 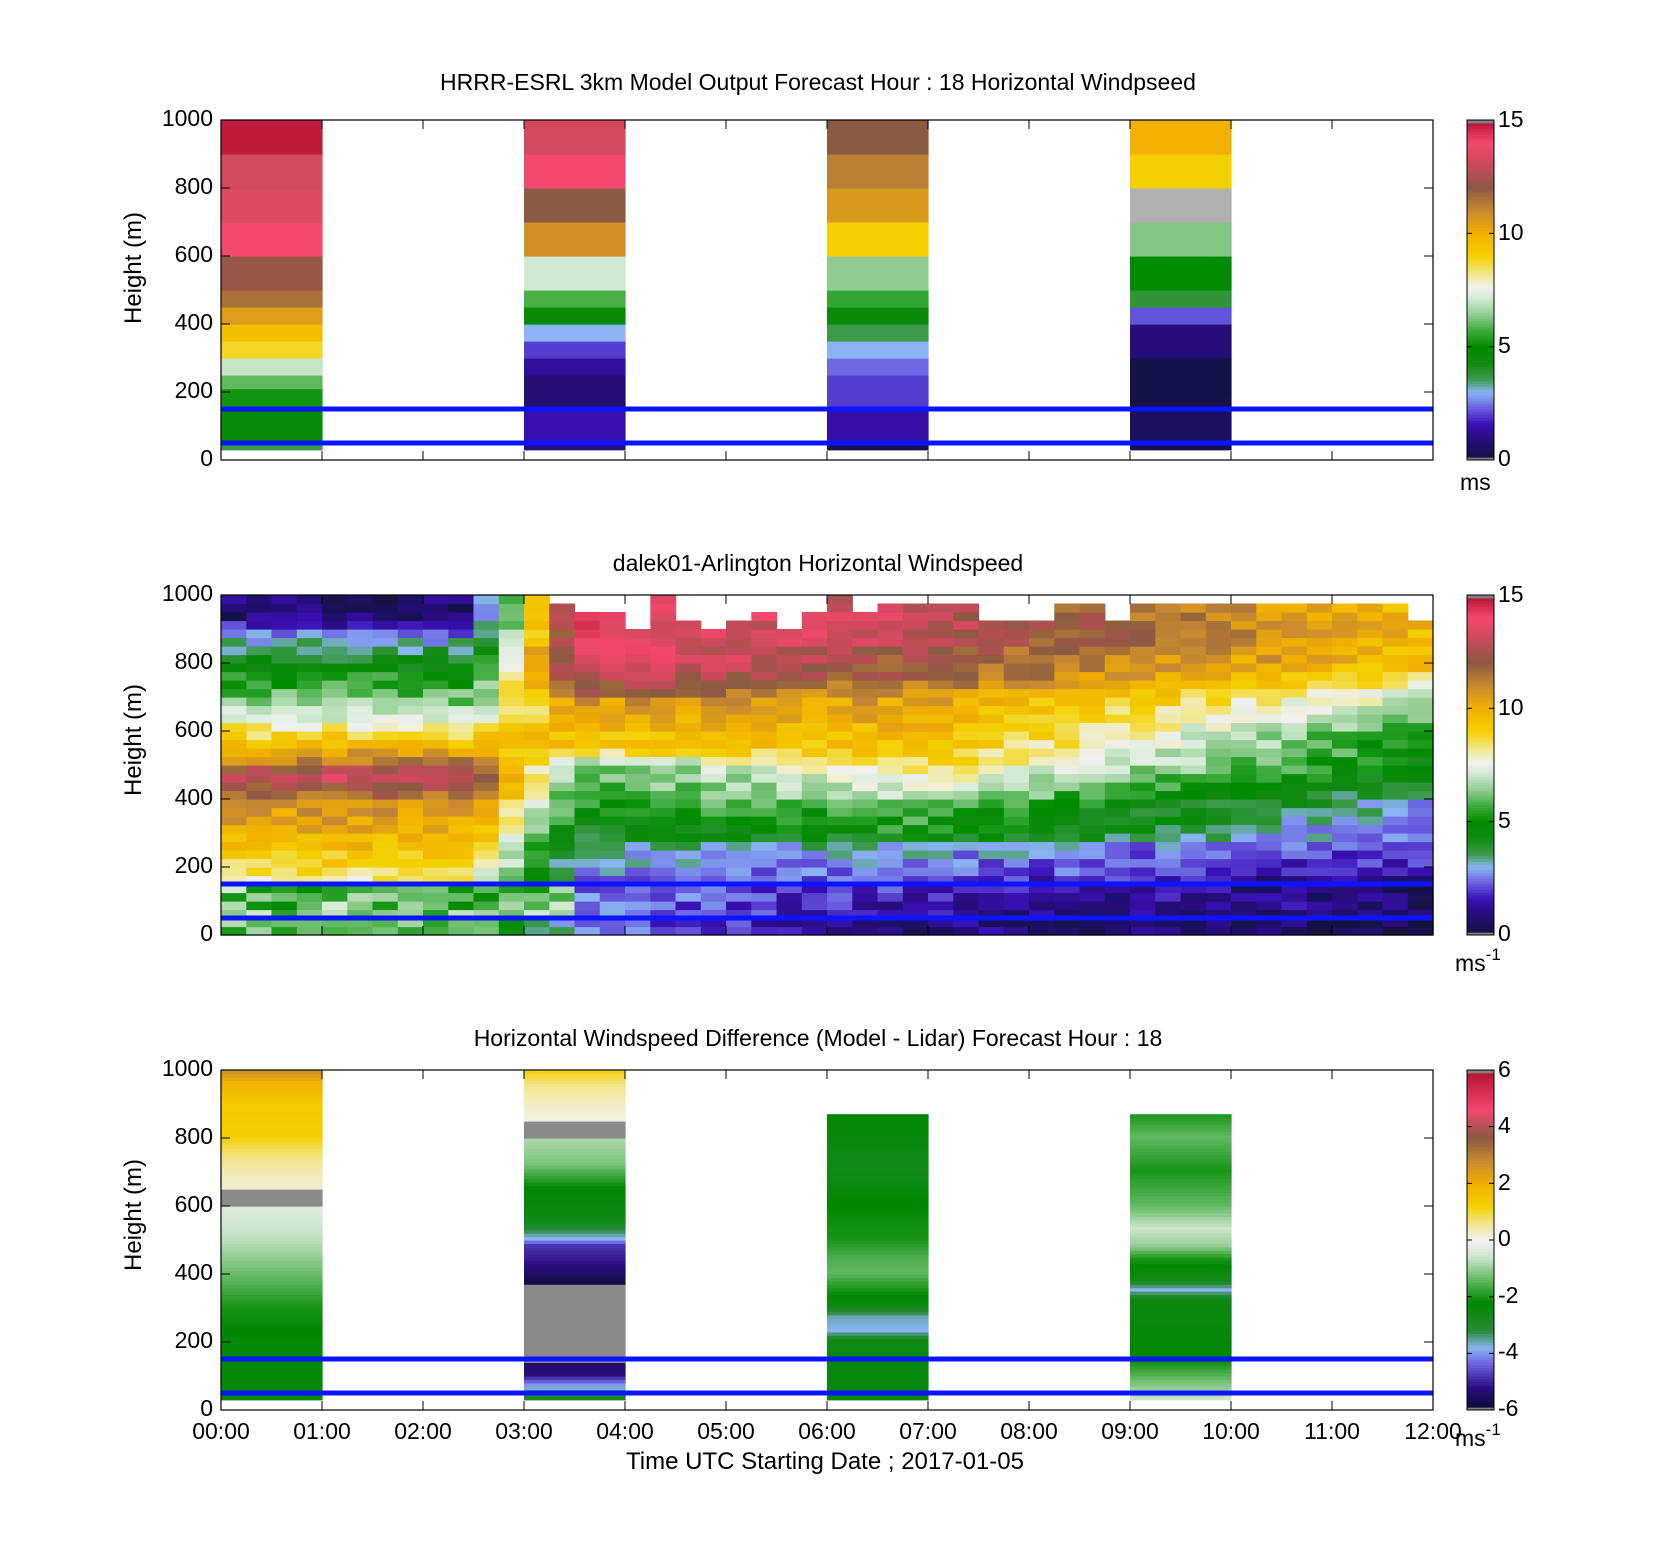 What do you see at coordinates (1511, 594) in the screenshot?
I see `panel-lidar-cbar-tick: 15` at bounding box center [1511, 594].